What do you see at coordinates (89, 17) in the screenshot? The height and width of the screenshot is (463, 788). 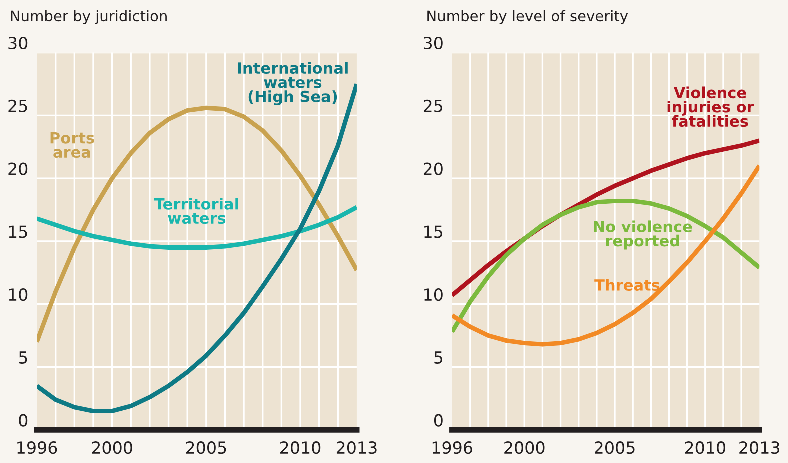 I see `chart-title: Number by juridiction` at bounding box center [89, 17].